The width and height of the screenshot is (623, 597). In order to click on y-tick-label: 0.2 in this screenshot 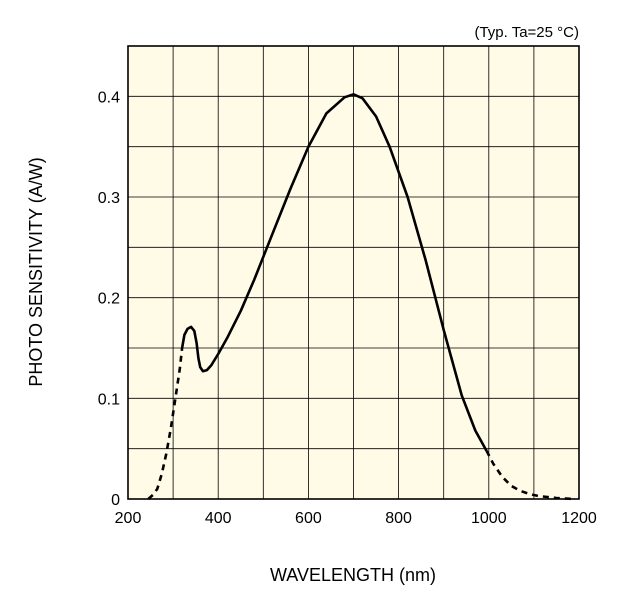, I will do `click(109, 299)`.